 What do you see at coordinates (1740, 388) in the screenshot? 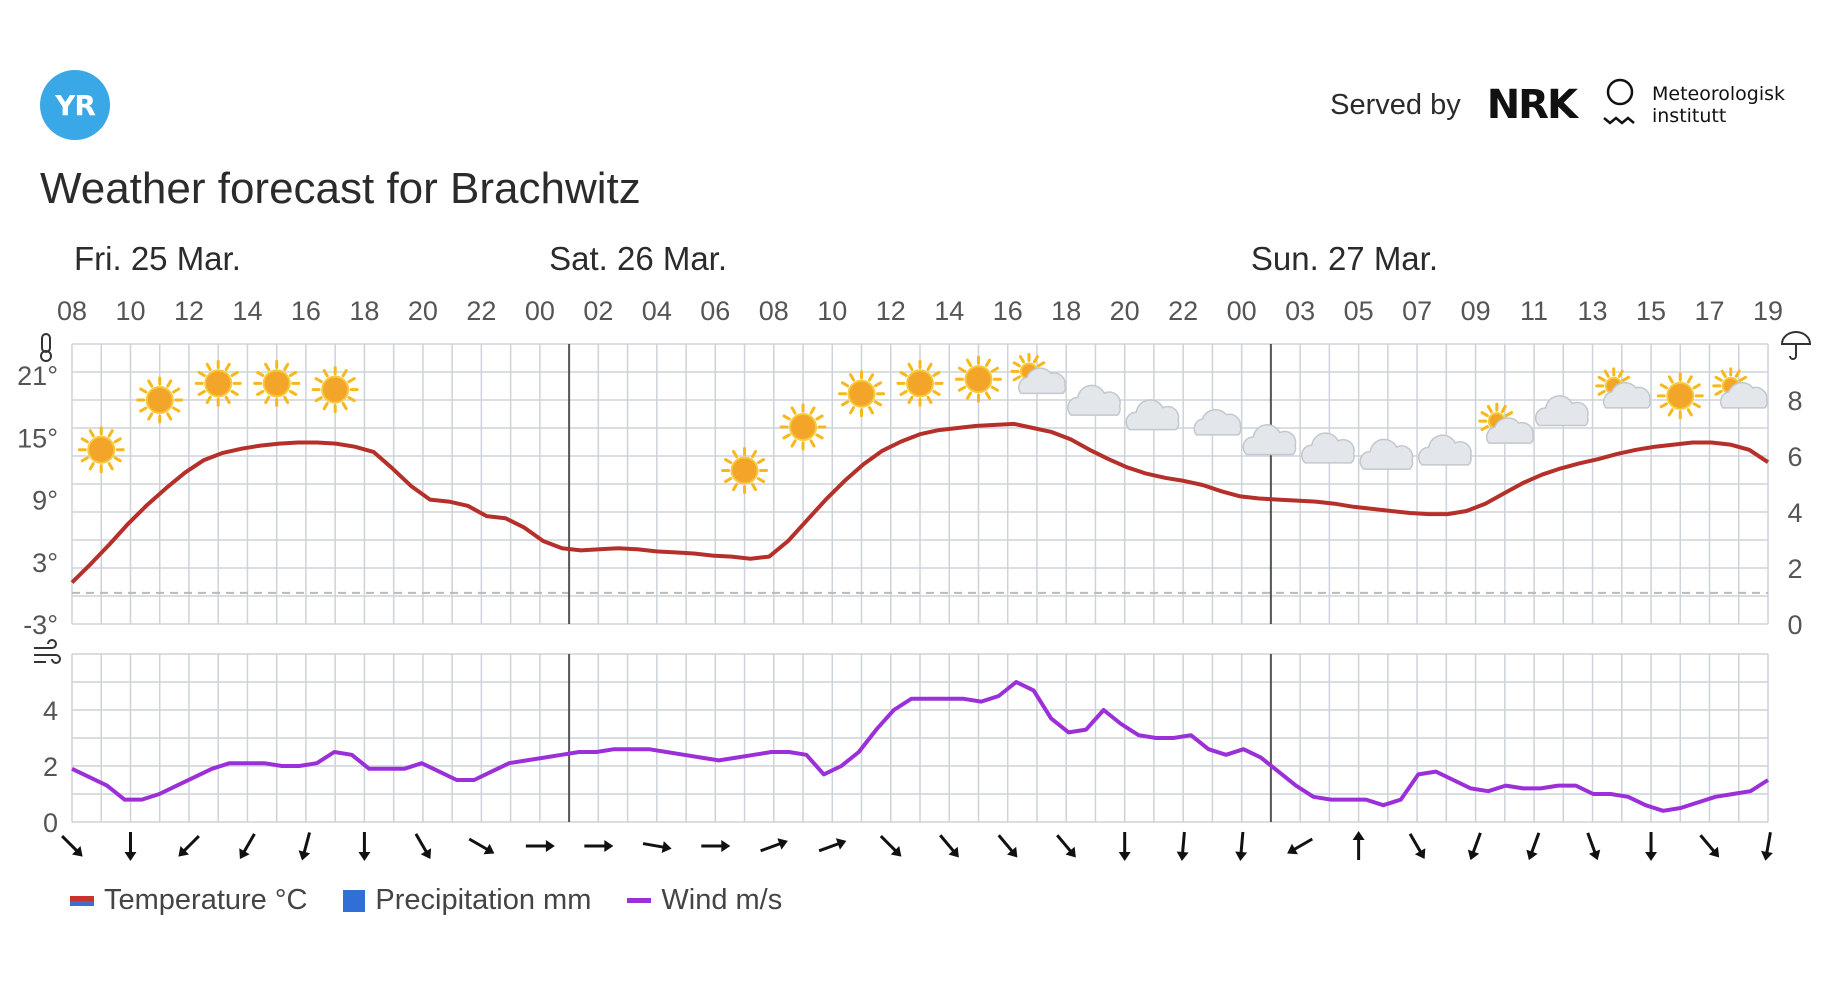
I see `partly-cloudy-day-icon` at bounding box center [1740, 388].